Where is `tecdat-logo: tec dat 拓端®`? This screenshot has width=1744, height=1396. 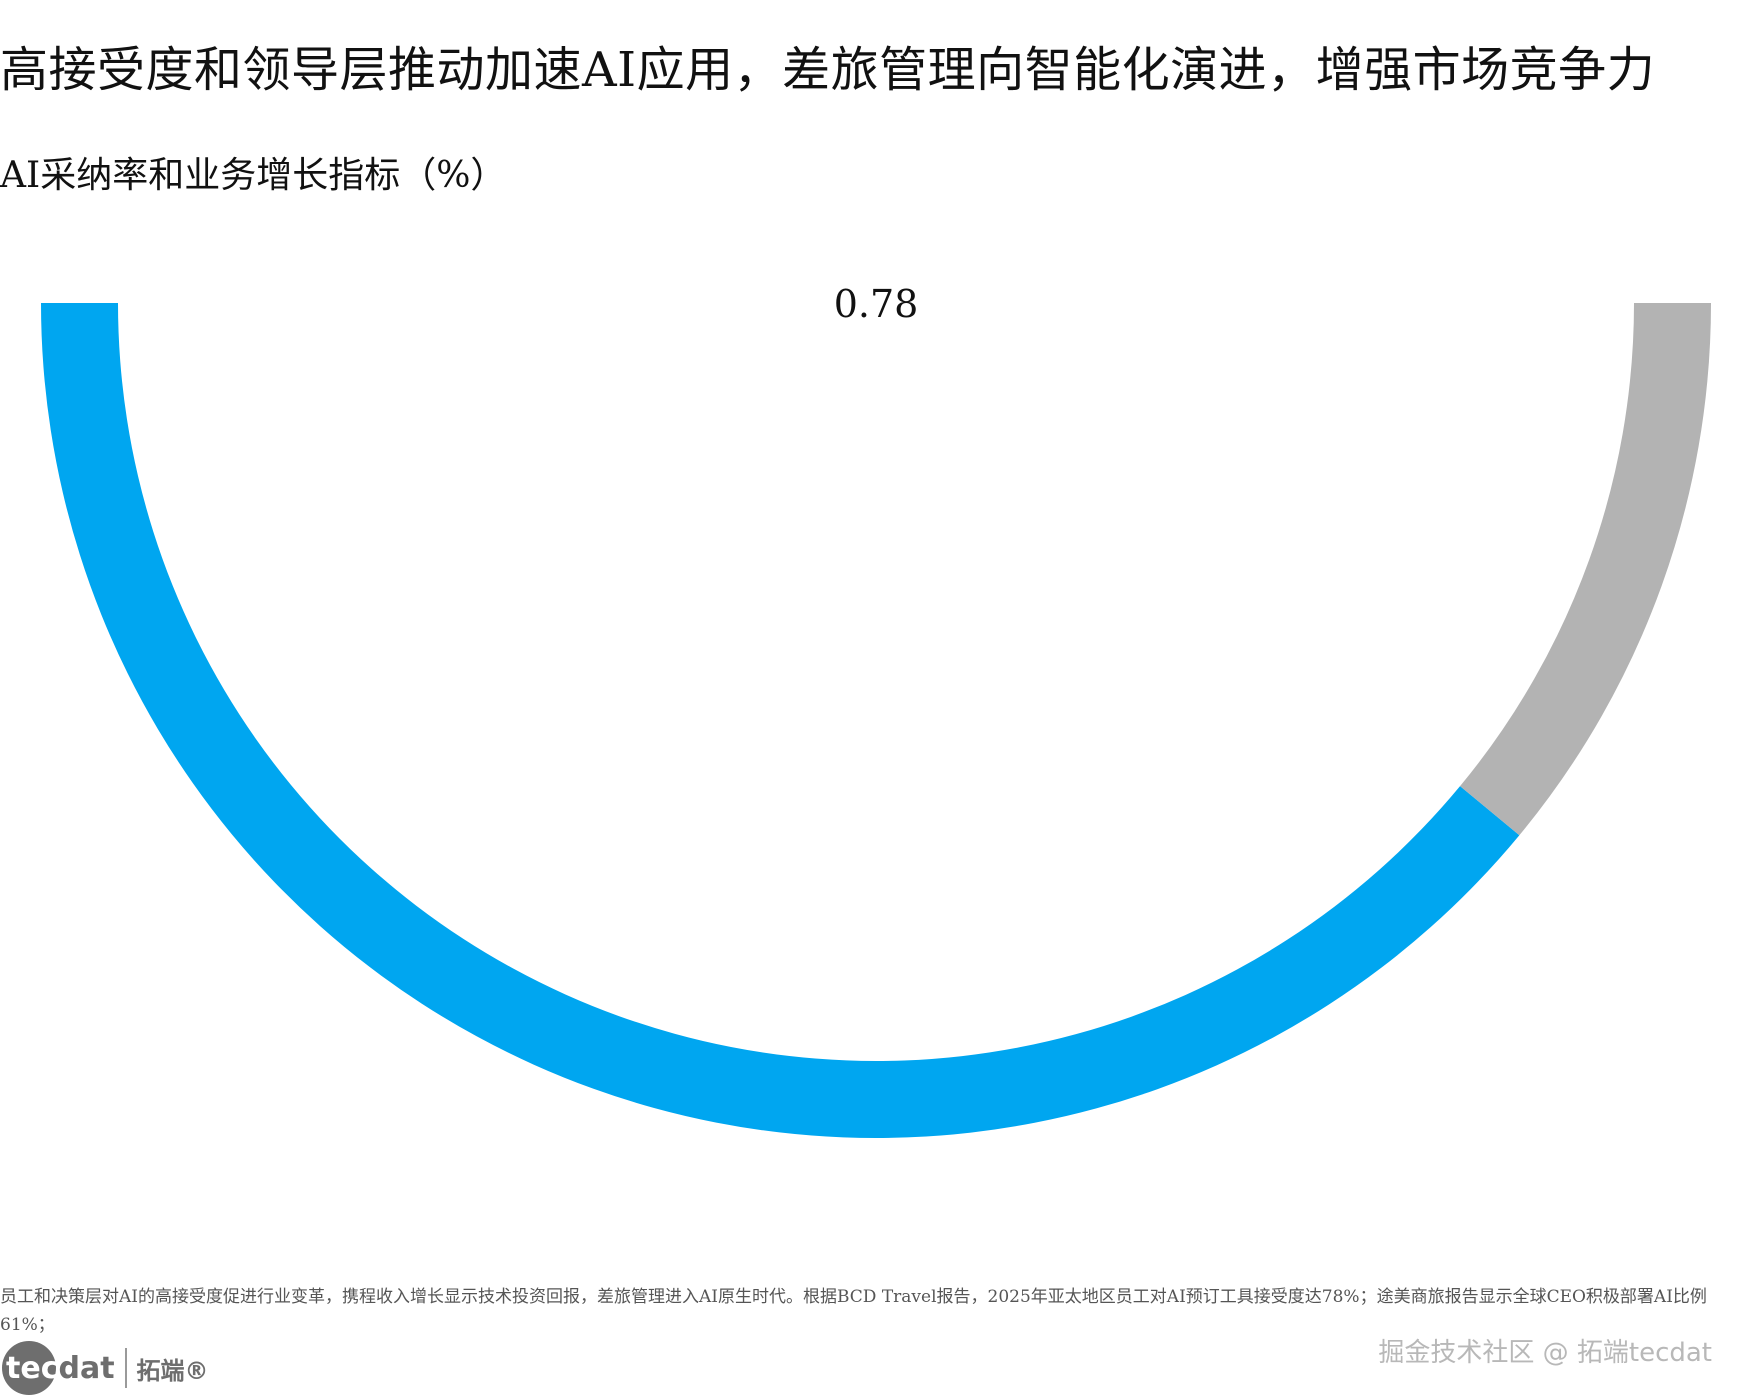
tecdat-logo: tec dat 拓端® is located at coordinates (104, 1368).